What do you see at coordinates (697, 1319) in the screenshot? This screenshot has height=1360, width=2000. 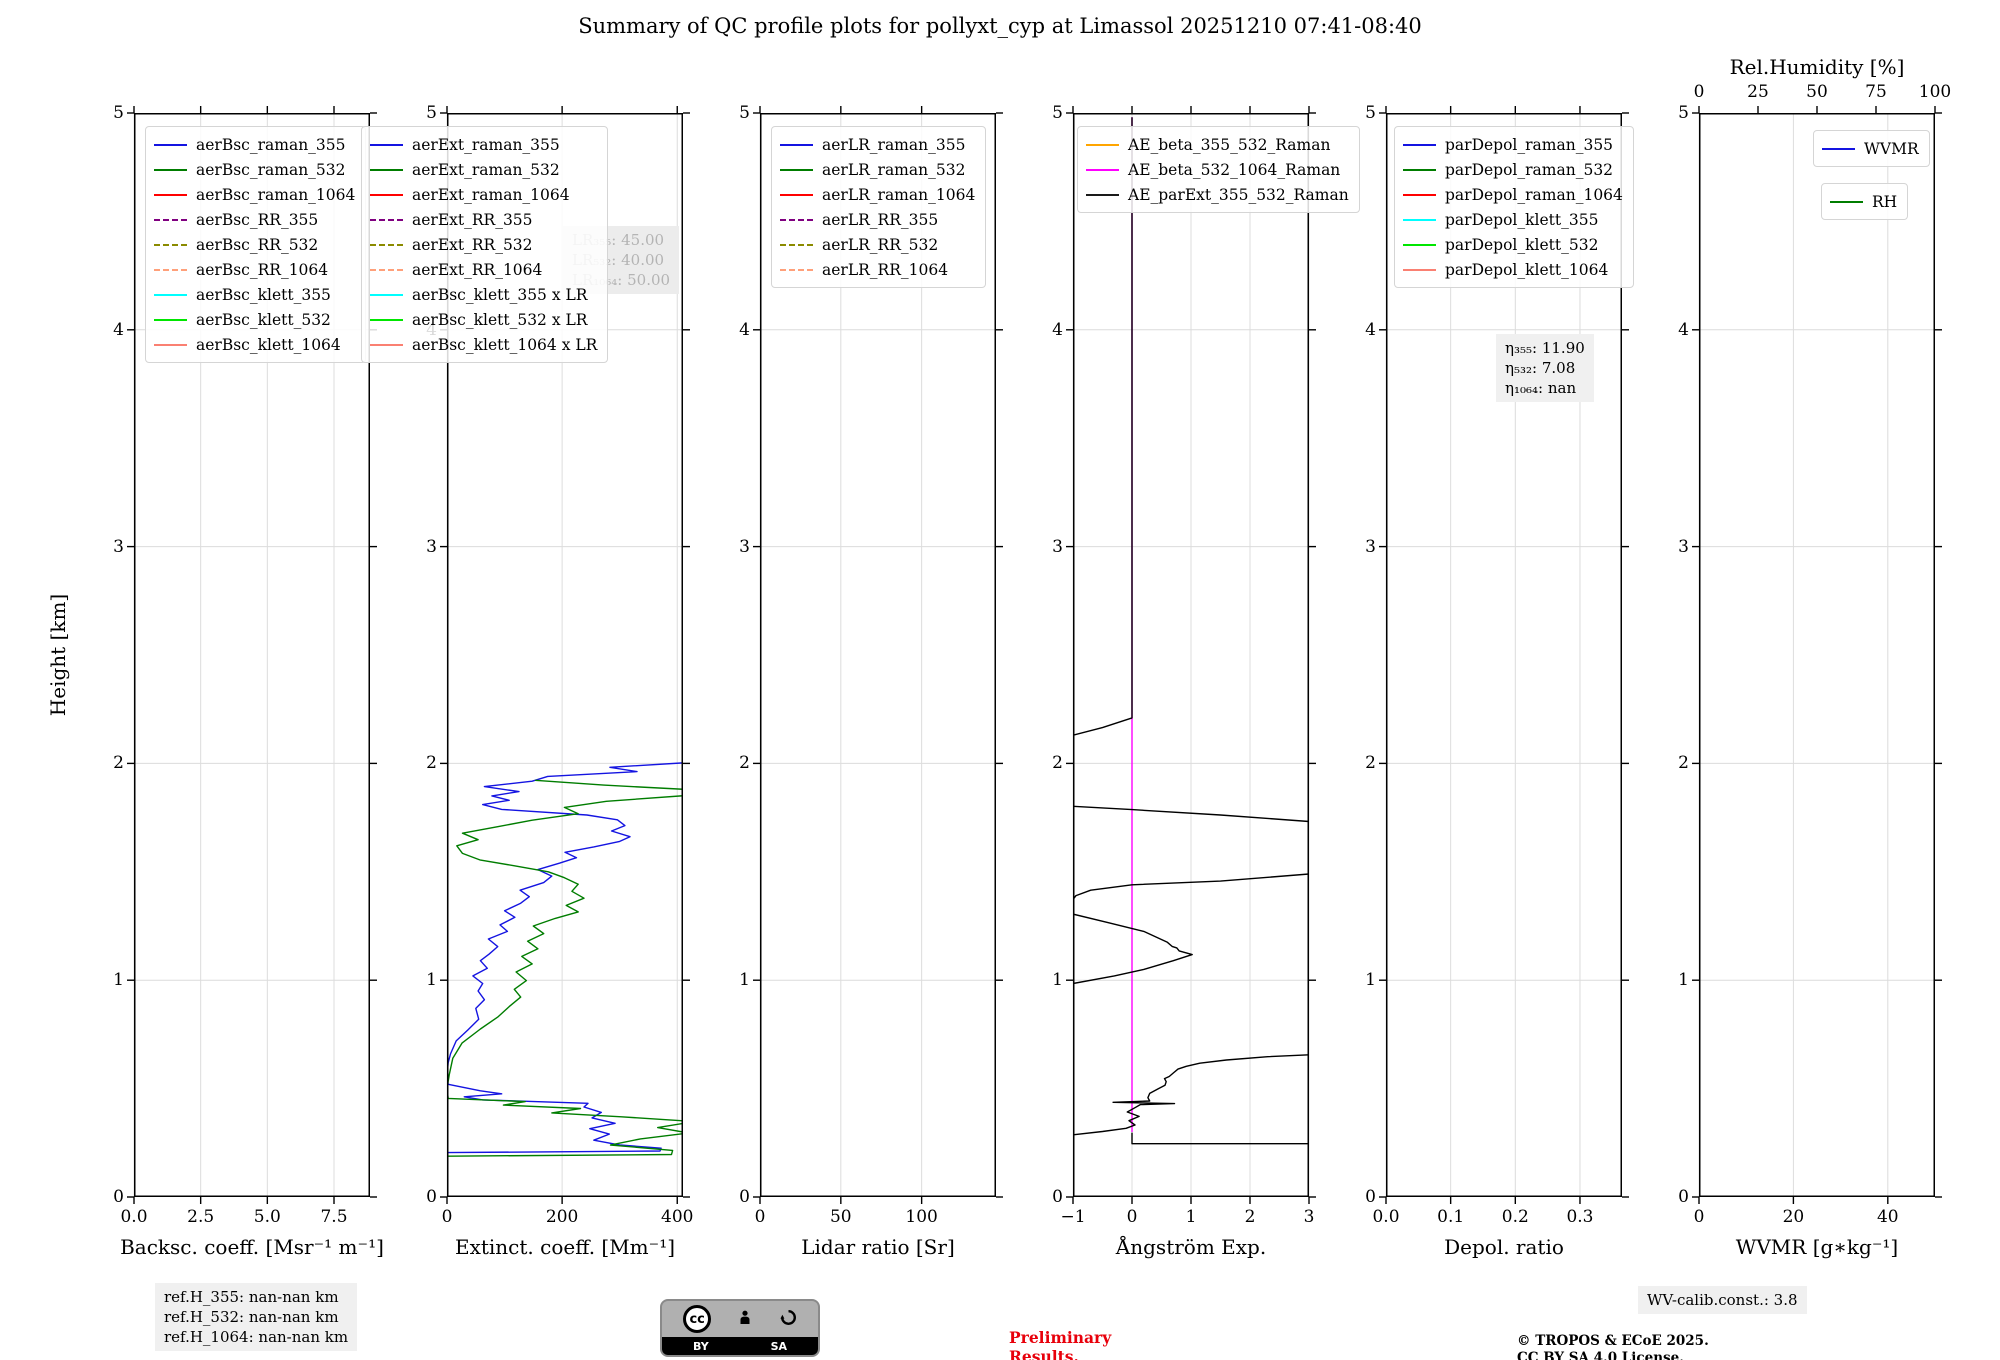 I see `cc-icon: cc` at bounding box center [697, 1319].